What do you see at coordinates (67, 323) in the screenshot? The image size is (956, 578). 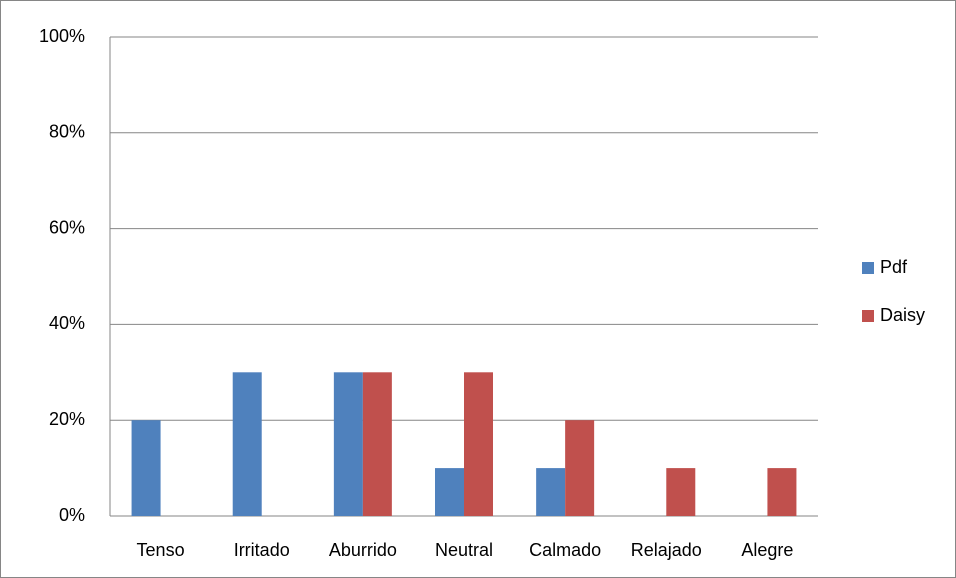 I see `y-tick-label: 40%` at bounding box center [67, 323].